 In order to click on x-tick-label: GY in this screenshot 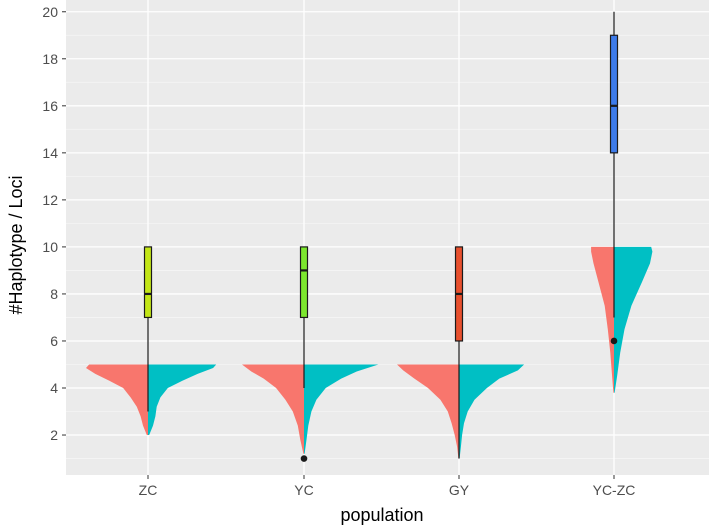, I will do `click(459, 490)`.